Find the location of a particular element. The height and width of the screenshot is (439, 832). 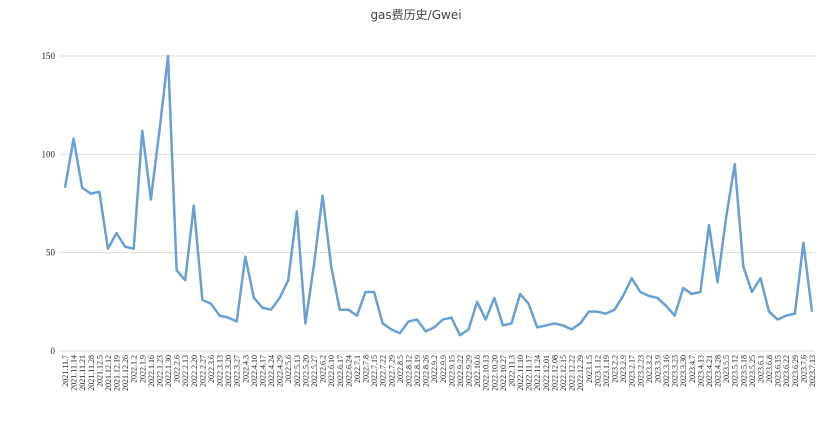

x-tick-label: 2022.4.17 is located at coordinates (262, 371).